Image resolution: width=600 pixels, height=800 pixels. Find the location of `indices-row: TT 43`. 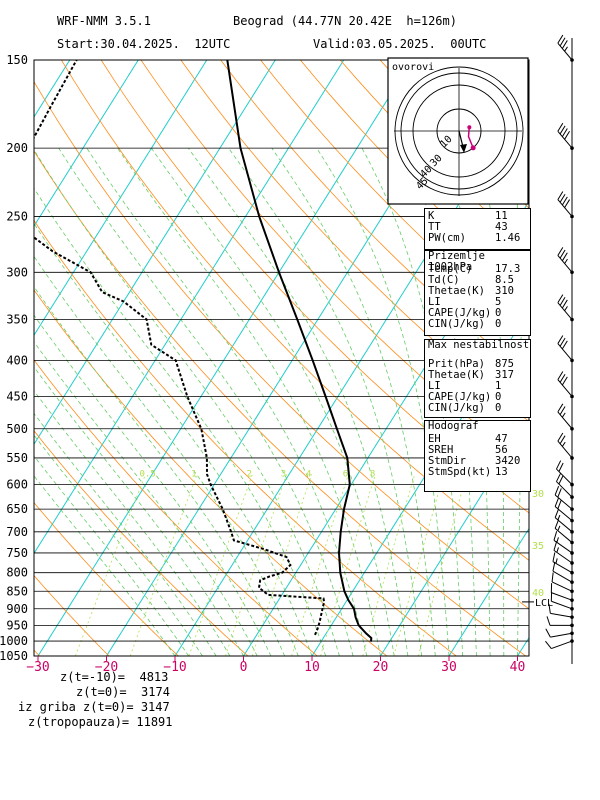

indices-row: TT 43 is located at coordinates (477, 227).